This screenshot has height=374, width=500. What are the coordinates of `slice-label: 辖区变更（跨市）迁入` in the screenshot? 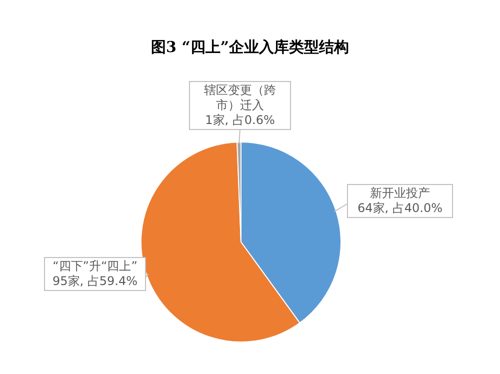 It's located at (240, 98).